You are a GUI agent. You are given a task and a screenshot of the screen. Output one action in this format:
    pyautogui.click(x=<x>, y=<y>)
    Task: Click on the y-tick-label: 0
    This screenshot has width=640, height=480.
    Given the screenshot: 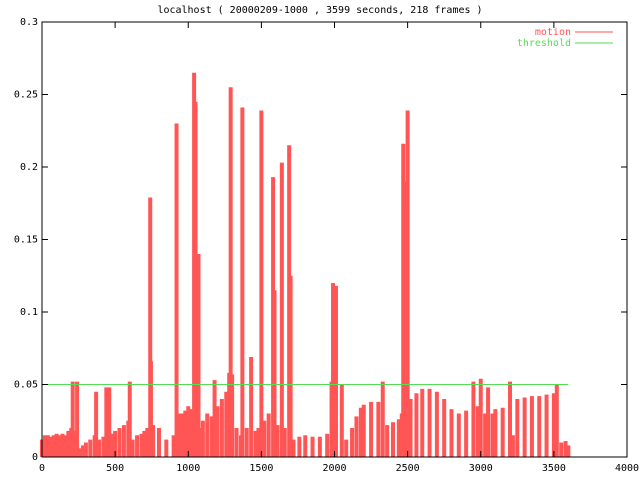 What is the action you would take?
    pyautogui.click(x=35, y=457)
    